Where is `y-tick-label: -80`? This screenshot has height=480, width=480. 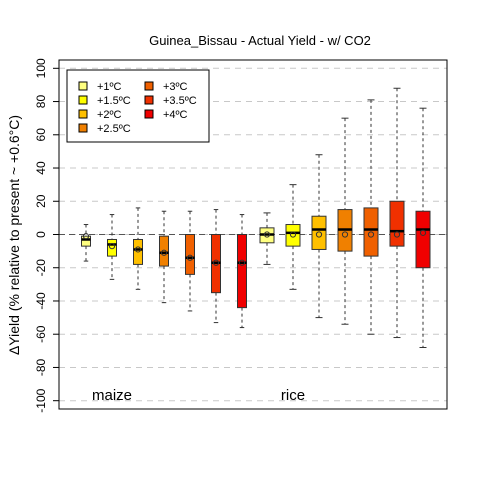 y-tick-label: -80 is located at coordinates (41, 367).